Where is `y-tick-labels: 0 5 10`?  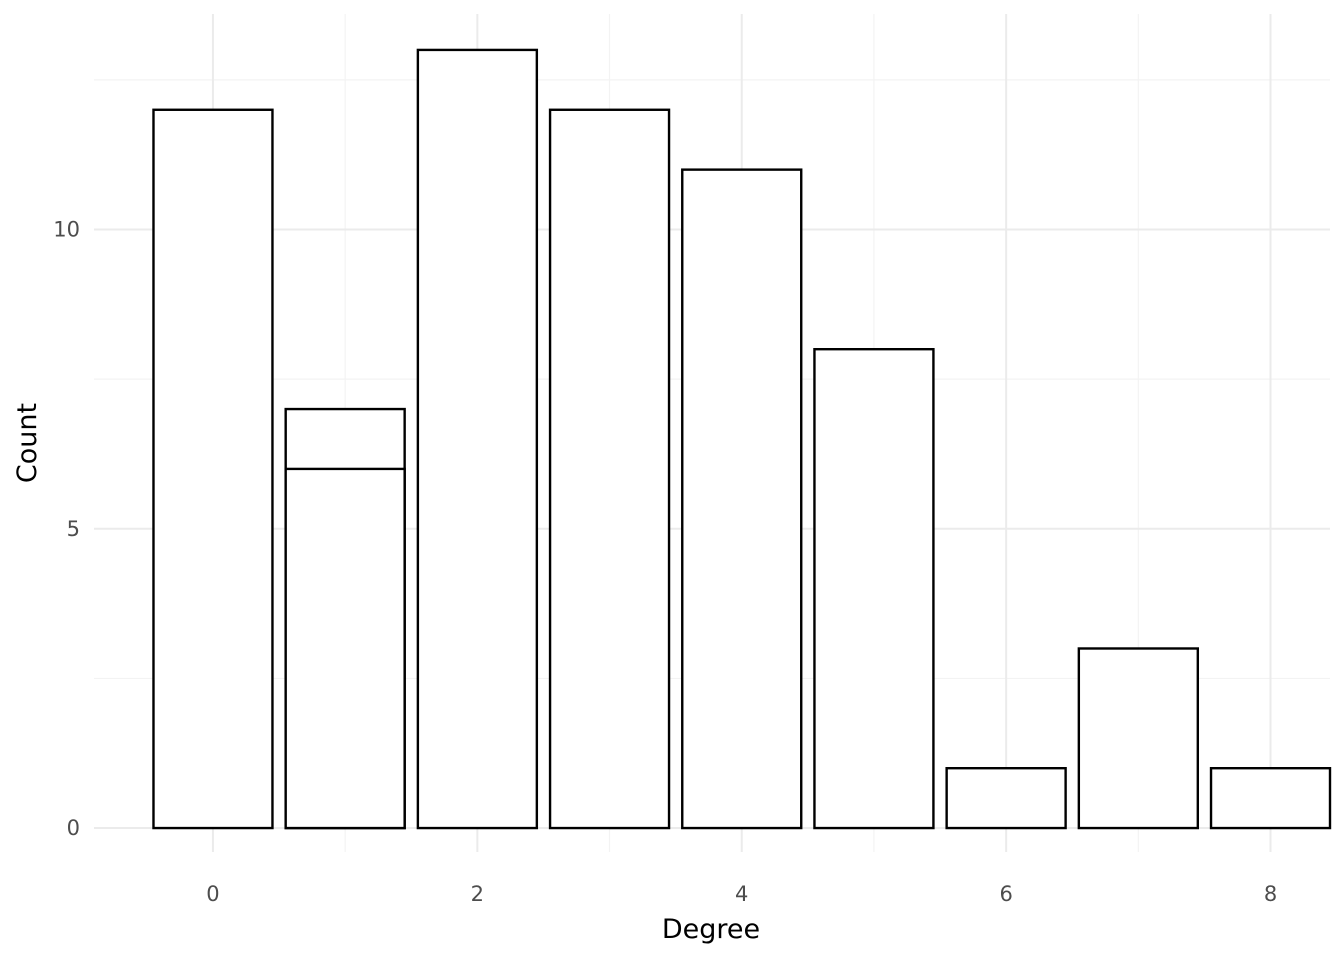
y-tick-labels: 0 5 10 is located at coordinates (66, 528).